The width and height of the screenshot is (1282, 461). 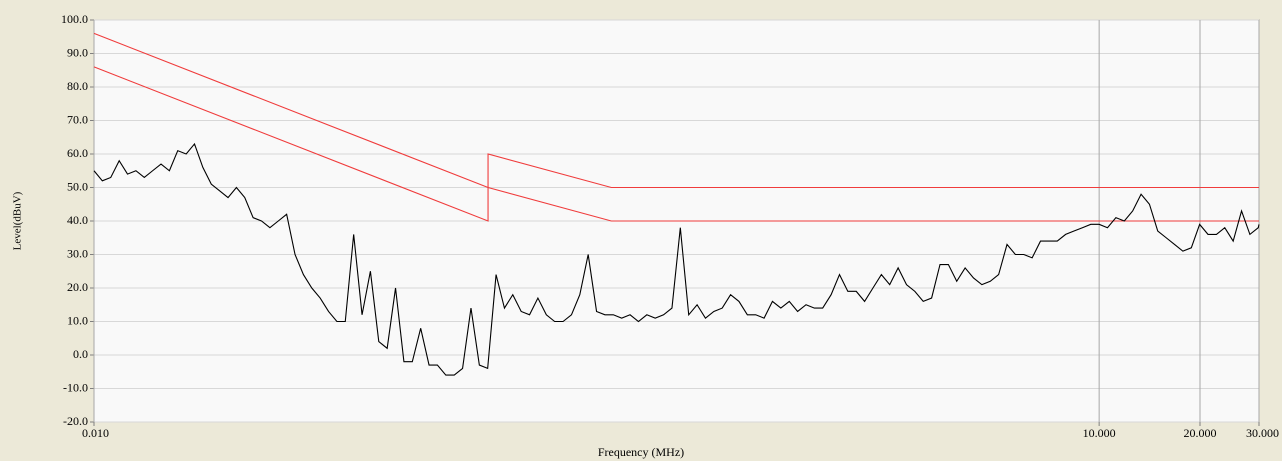 What do you see at coordinates (77, 253) in the screenshot?
I see `y-tick-label: 30.0` at bounding box center [77, 253].